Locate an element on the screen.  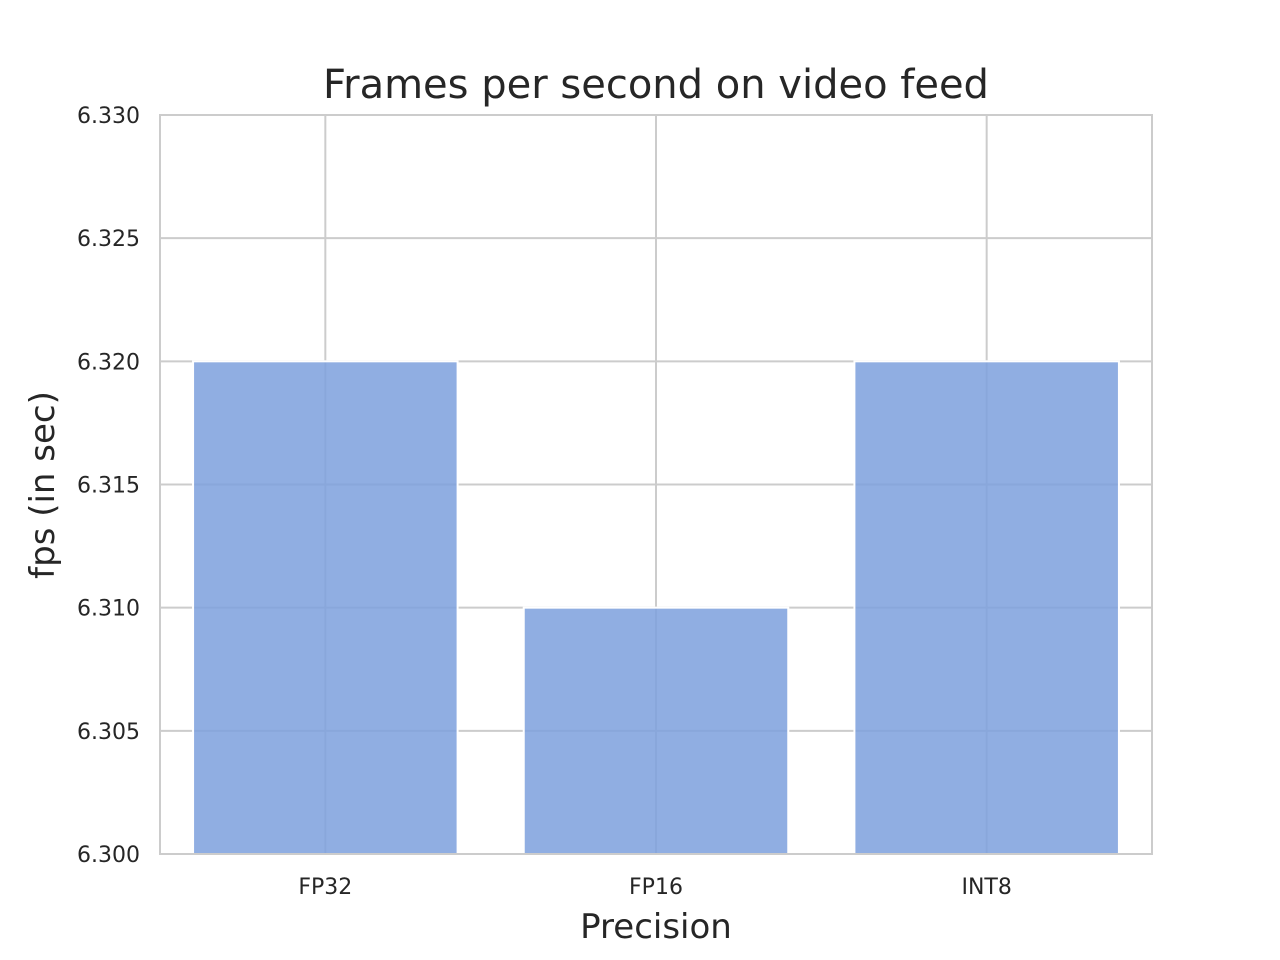
bar-int8 is located at coordinates (986, 607).